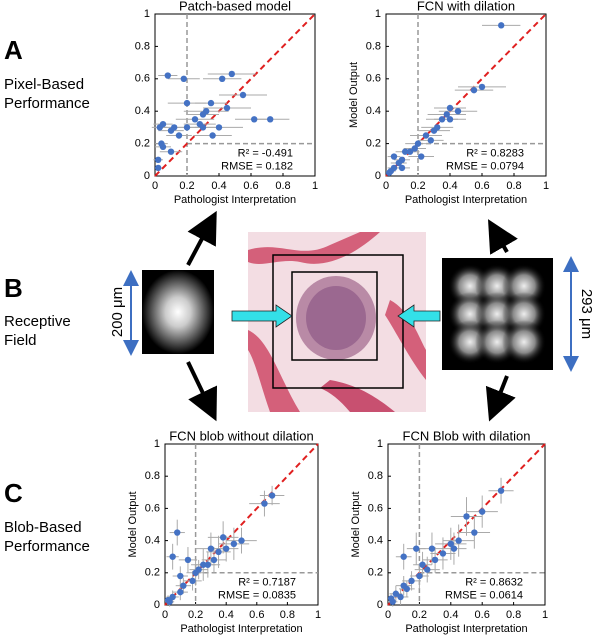 The height and width of the screenshot is (638, 600). What do you see at coordinates (337, 322) in the screenshot?
I see `tissue-image` at bounding box center [337, 322].